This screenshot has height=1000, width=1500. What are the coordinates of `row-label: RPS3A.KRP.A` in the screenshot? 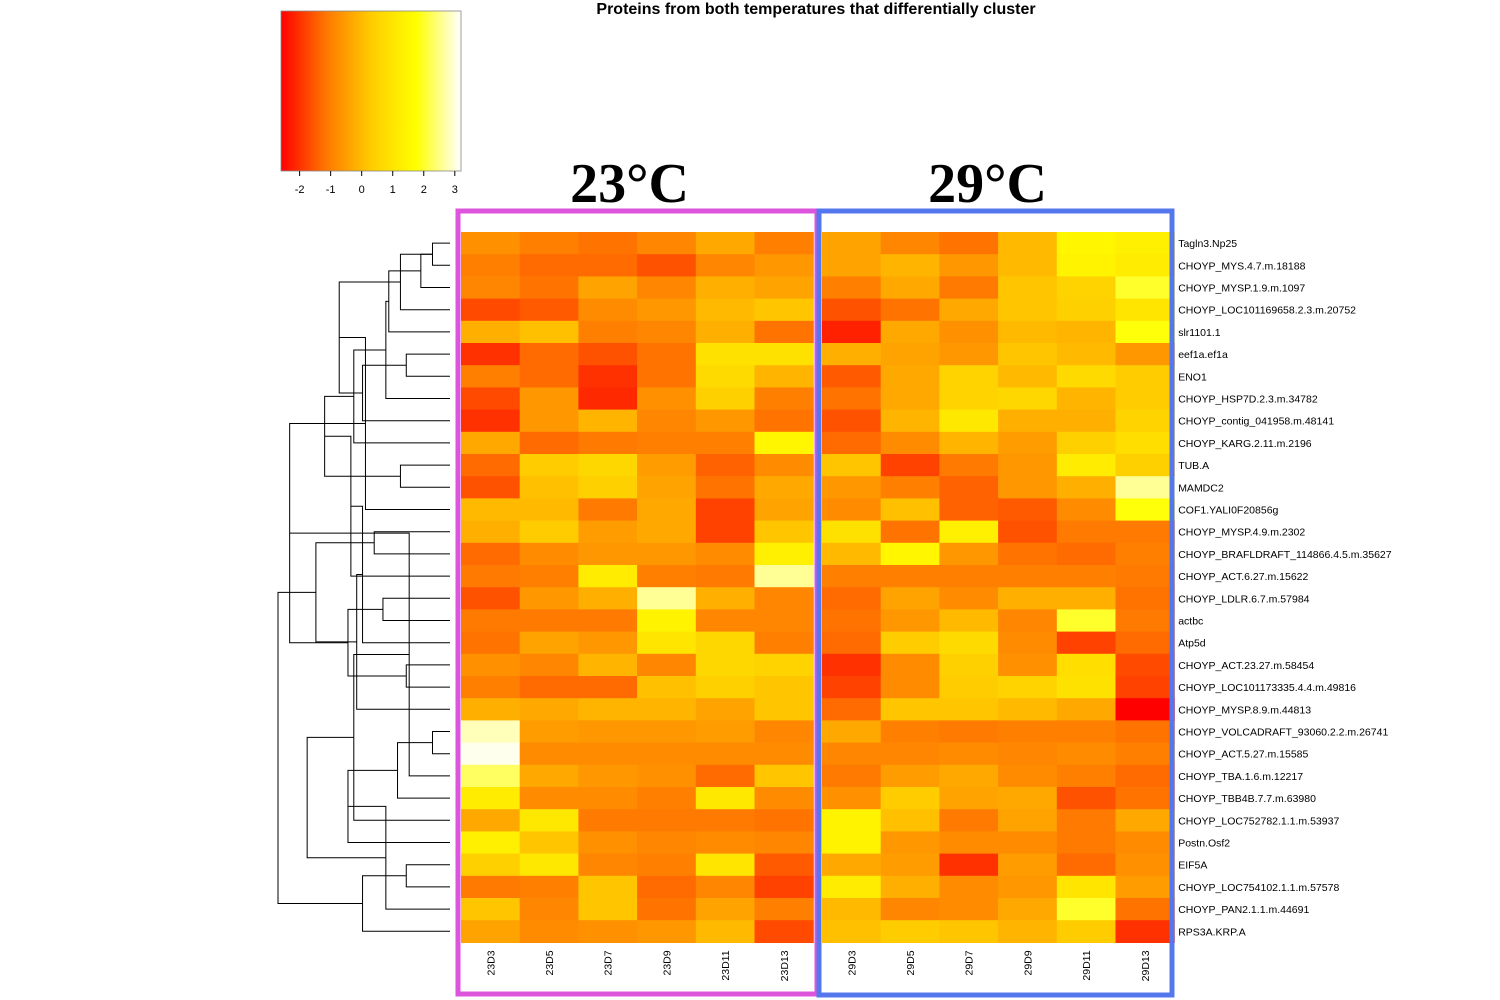 It's located at (1212, 932).